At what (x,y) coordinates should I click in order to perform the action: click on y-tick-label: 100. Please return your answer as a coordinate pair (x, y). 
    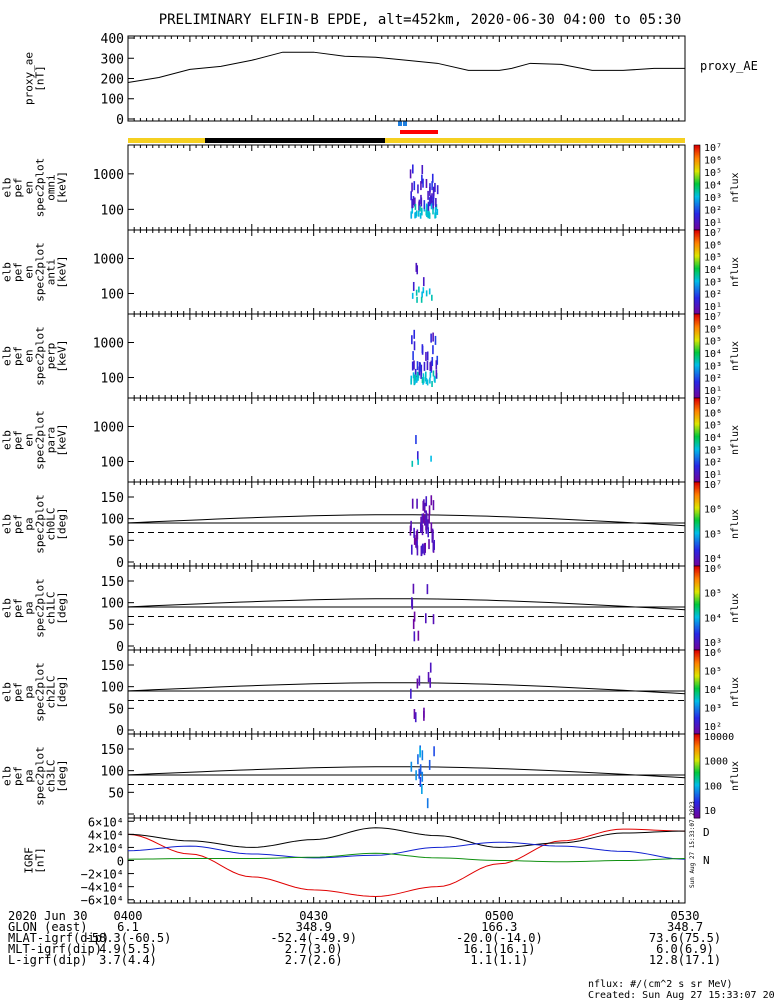
    Looking at the image, I should click on (112, 520).